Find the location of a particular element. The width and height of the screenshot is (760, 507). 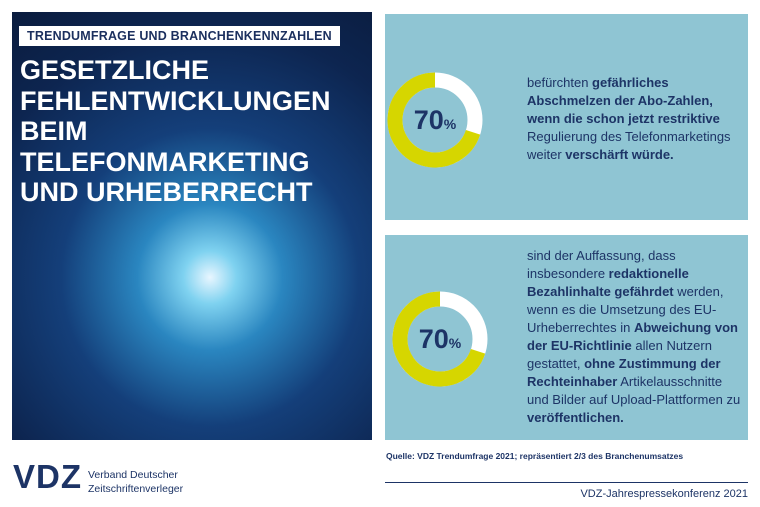

text-segment: allen Nutzern gestattet, is located at coordinates (619, 354).